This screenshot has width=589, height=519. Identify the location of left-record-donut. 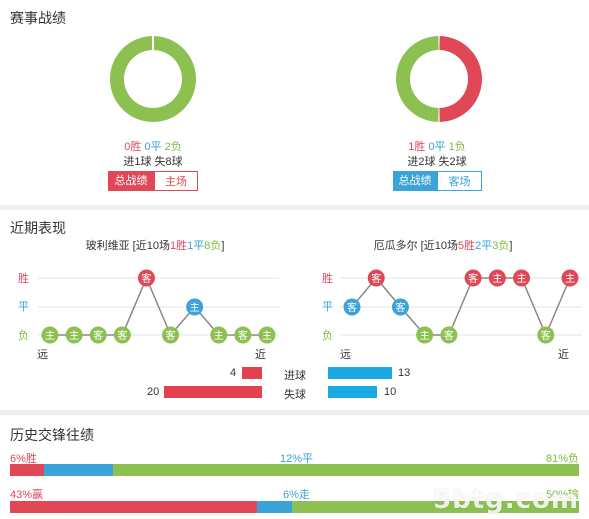
(152, 79).